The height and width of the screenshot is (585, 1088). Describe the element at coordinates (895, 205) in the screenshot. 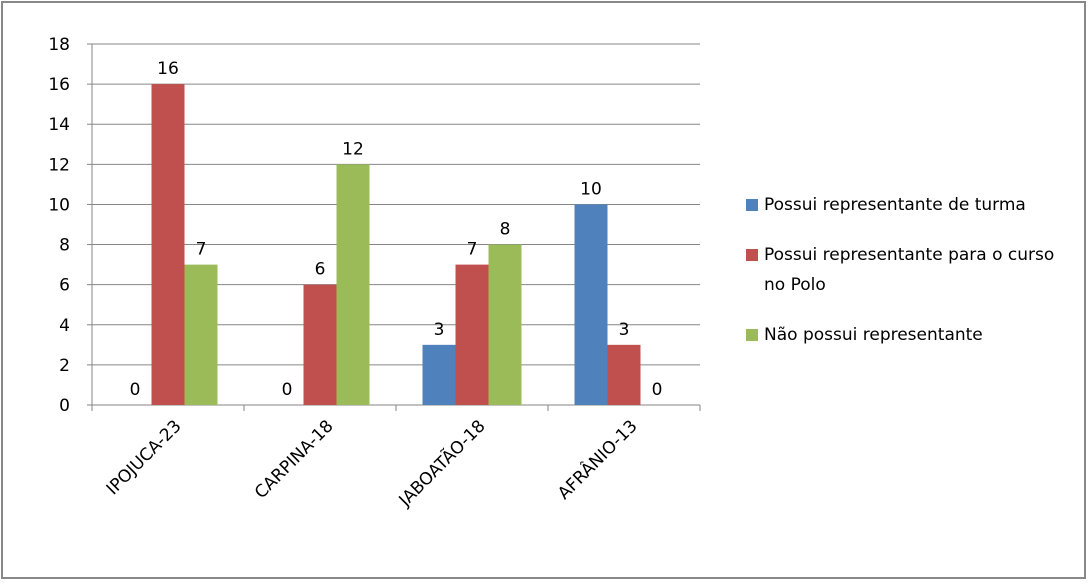

I see `legend-label: Possui representante de turma` at that location.